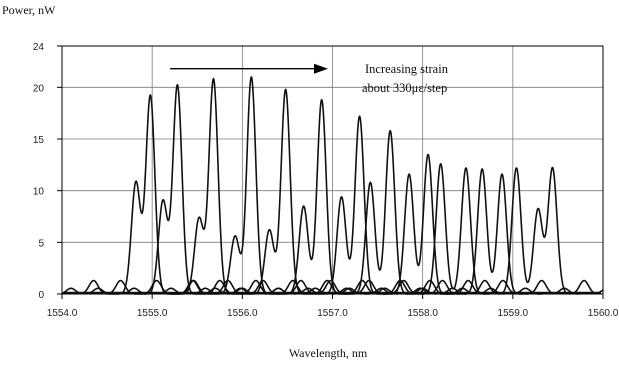 This screenshot has width=619, height=366. Describe the element at coordinates (513, 313) in the screenshot. I see `x-tick-label: 1559.0` at that location.